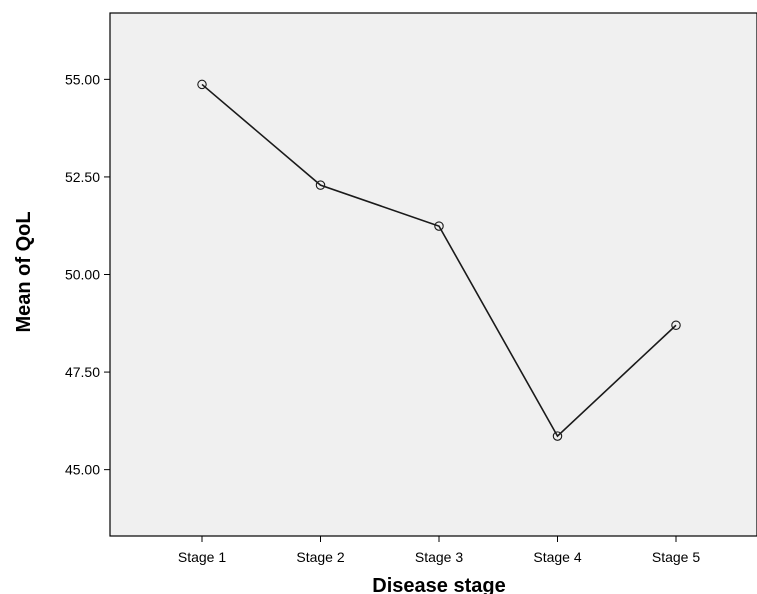 The height and width of the screenshot is (594, 757). What do you see at coordinates (557, 557) in the screenshot?
I see `x-tick-label: Stage 4` at bounding box center [557, 557].